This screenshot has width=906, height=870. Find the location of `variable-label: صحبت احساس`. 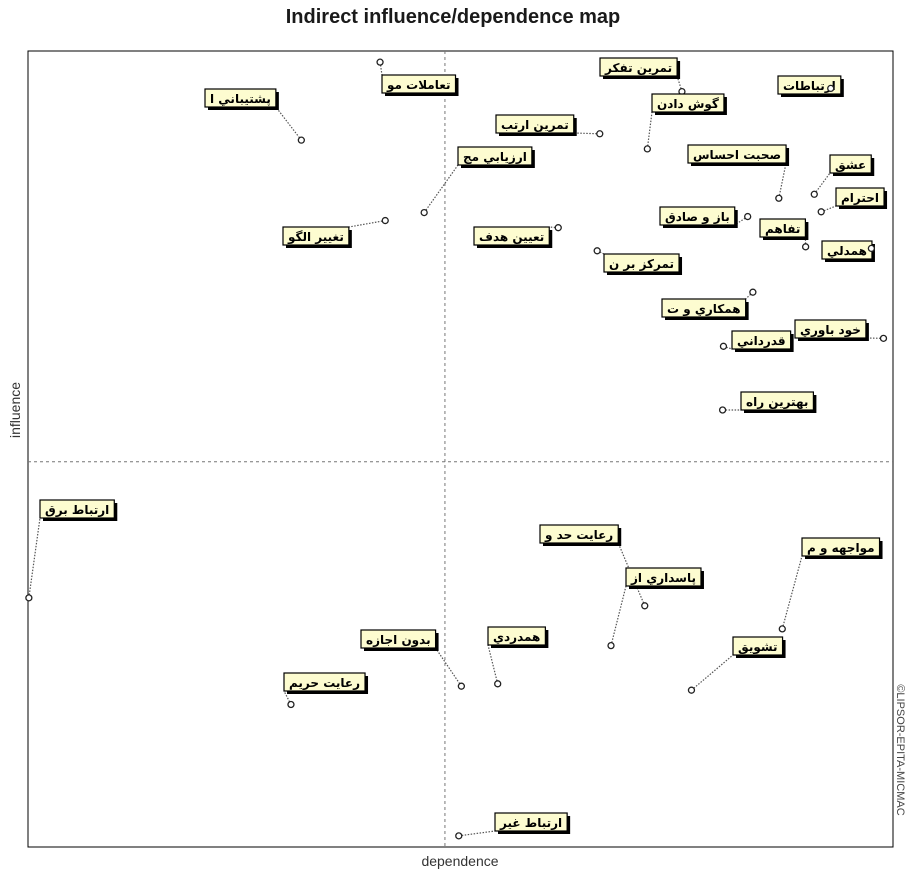

variable-label: صحبت احساس is located at coordinates (737, 155).